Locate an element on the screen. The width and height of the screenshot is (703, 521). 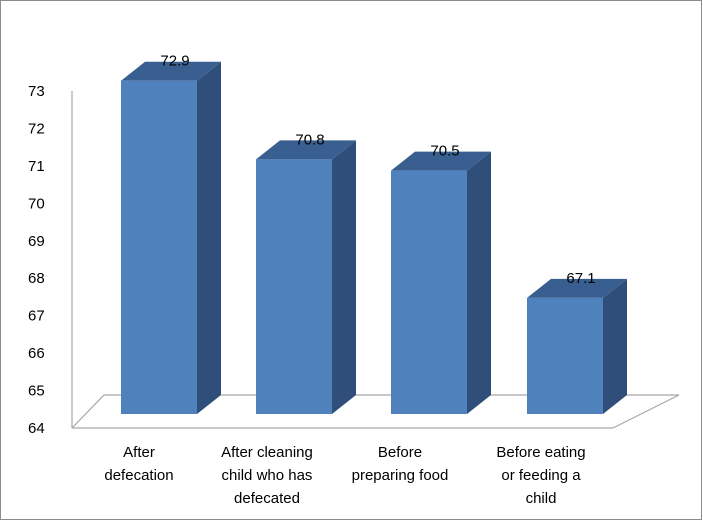
category-label: After cleaning child who has defecated is located at coordinates (267, 475).